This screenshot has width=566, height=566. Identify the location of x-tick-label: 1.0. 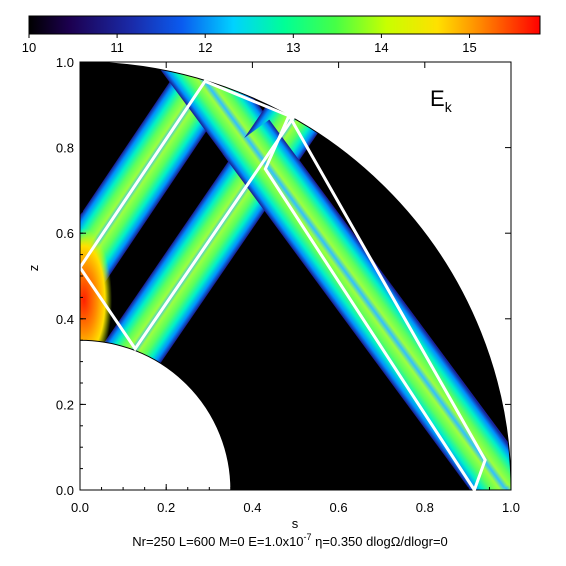
(511, 507).